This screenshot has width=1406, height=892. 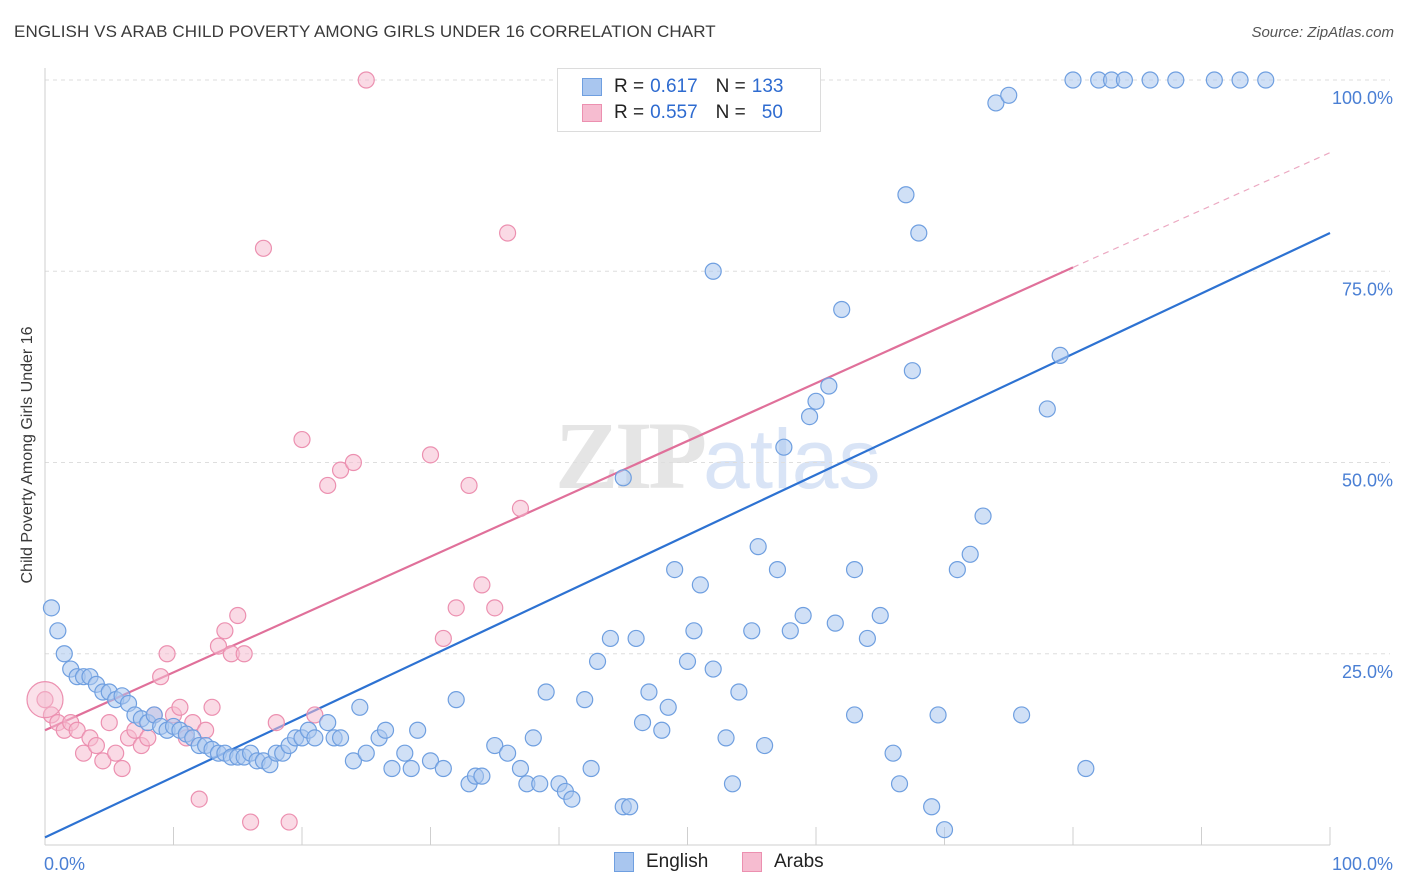 What do you see at coordinates (783, 862) in the screenshot?
I see `bottom-legend-arabs: Arabs` at bounding box center [783, 862].